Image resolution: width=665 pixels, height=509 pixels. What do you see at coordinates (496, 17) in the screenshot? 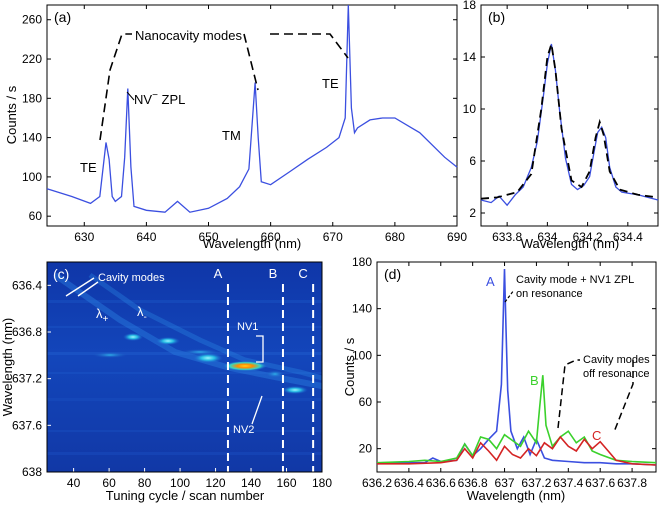
I see `panel-b-label: (b)` at bounding box center [496, 17].